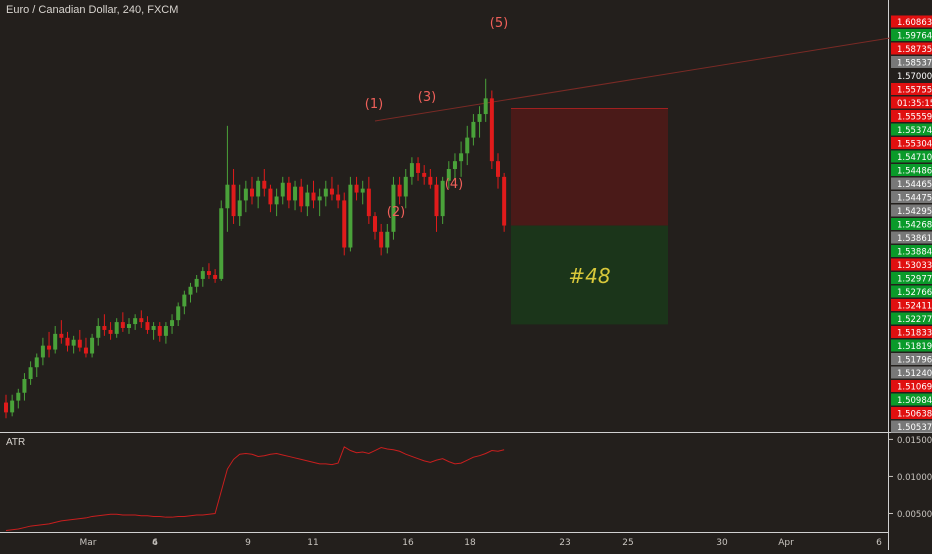  What do you see at coordinates (481, 543) in the screenshot?
I see `time-axis: Mar 6 9 11 16 18 23 25 30 Apr 64` at bounding box center [481, 543].